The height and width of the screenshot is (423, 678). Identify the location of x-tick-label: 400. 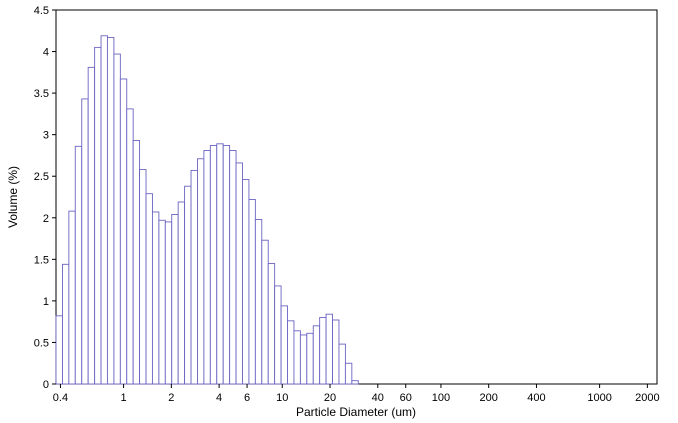
(536, 398).